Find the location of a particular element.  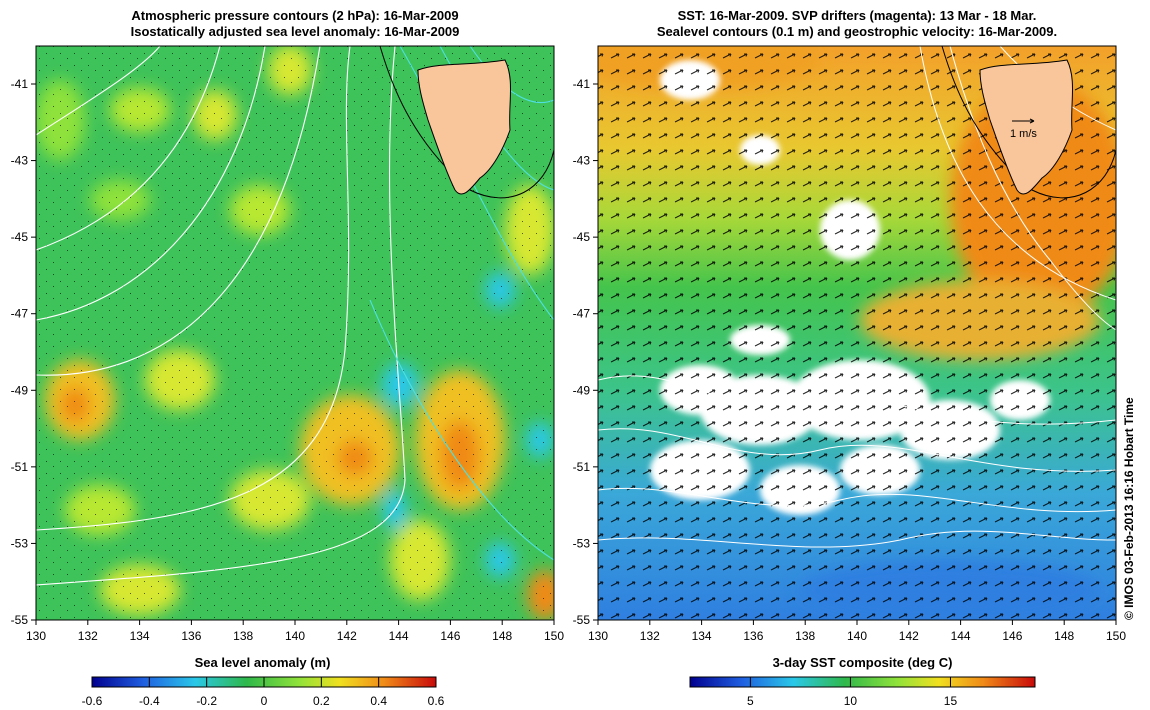

right-lat-tick-label: -51 is located at coordinates (582, 467).